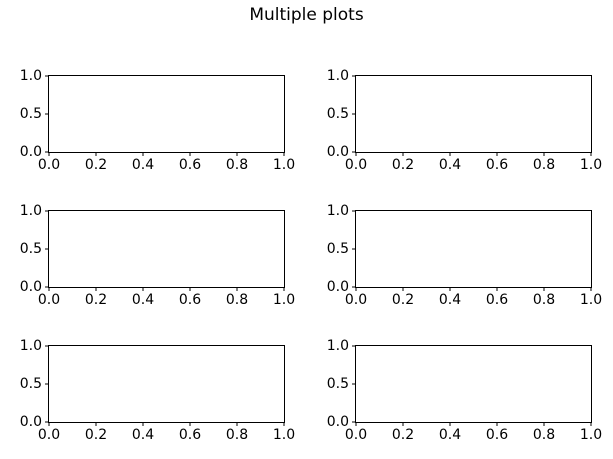 This screenshot has height=459, width=613. Describe the element at coordinates (157, 390) in the screenshot. I see `subplot-r3c1: 1.0 0.5 0.0 0.0 0.2 0.4 0.6 0.8 1.0` at that location.